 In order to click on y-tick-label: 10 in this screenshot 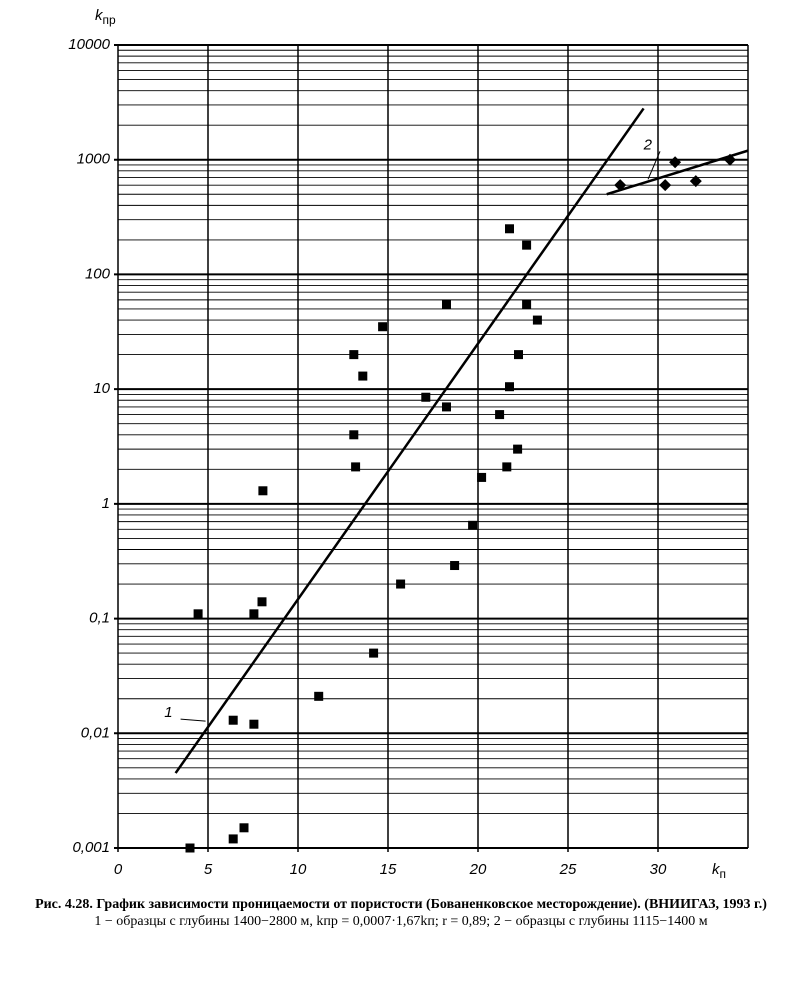, I will do `click(101, 388)`.